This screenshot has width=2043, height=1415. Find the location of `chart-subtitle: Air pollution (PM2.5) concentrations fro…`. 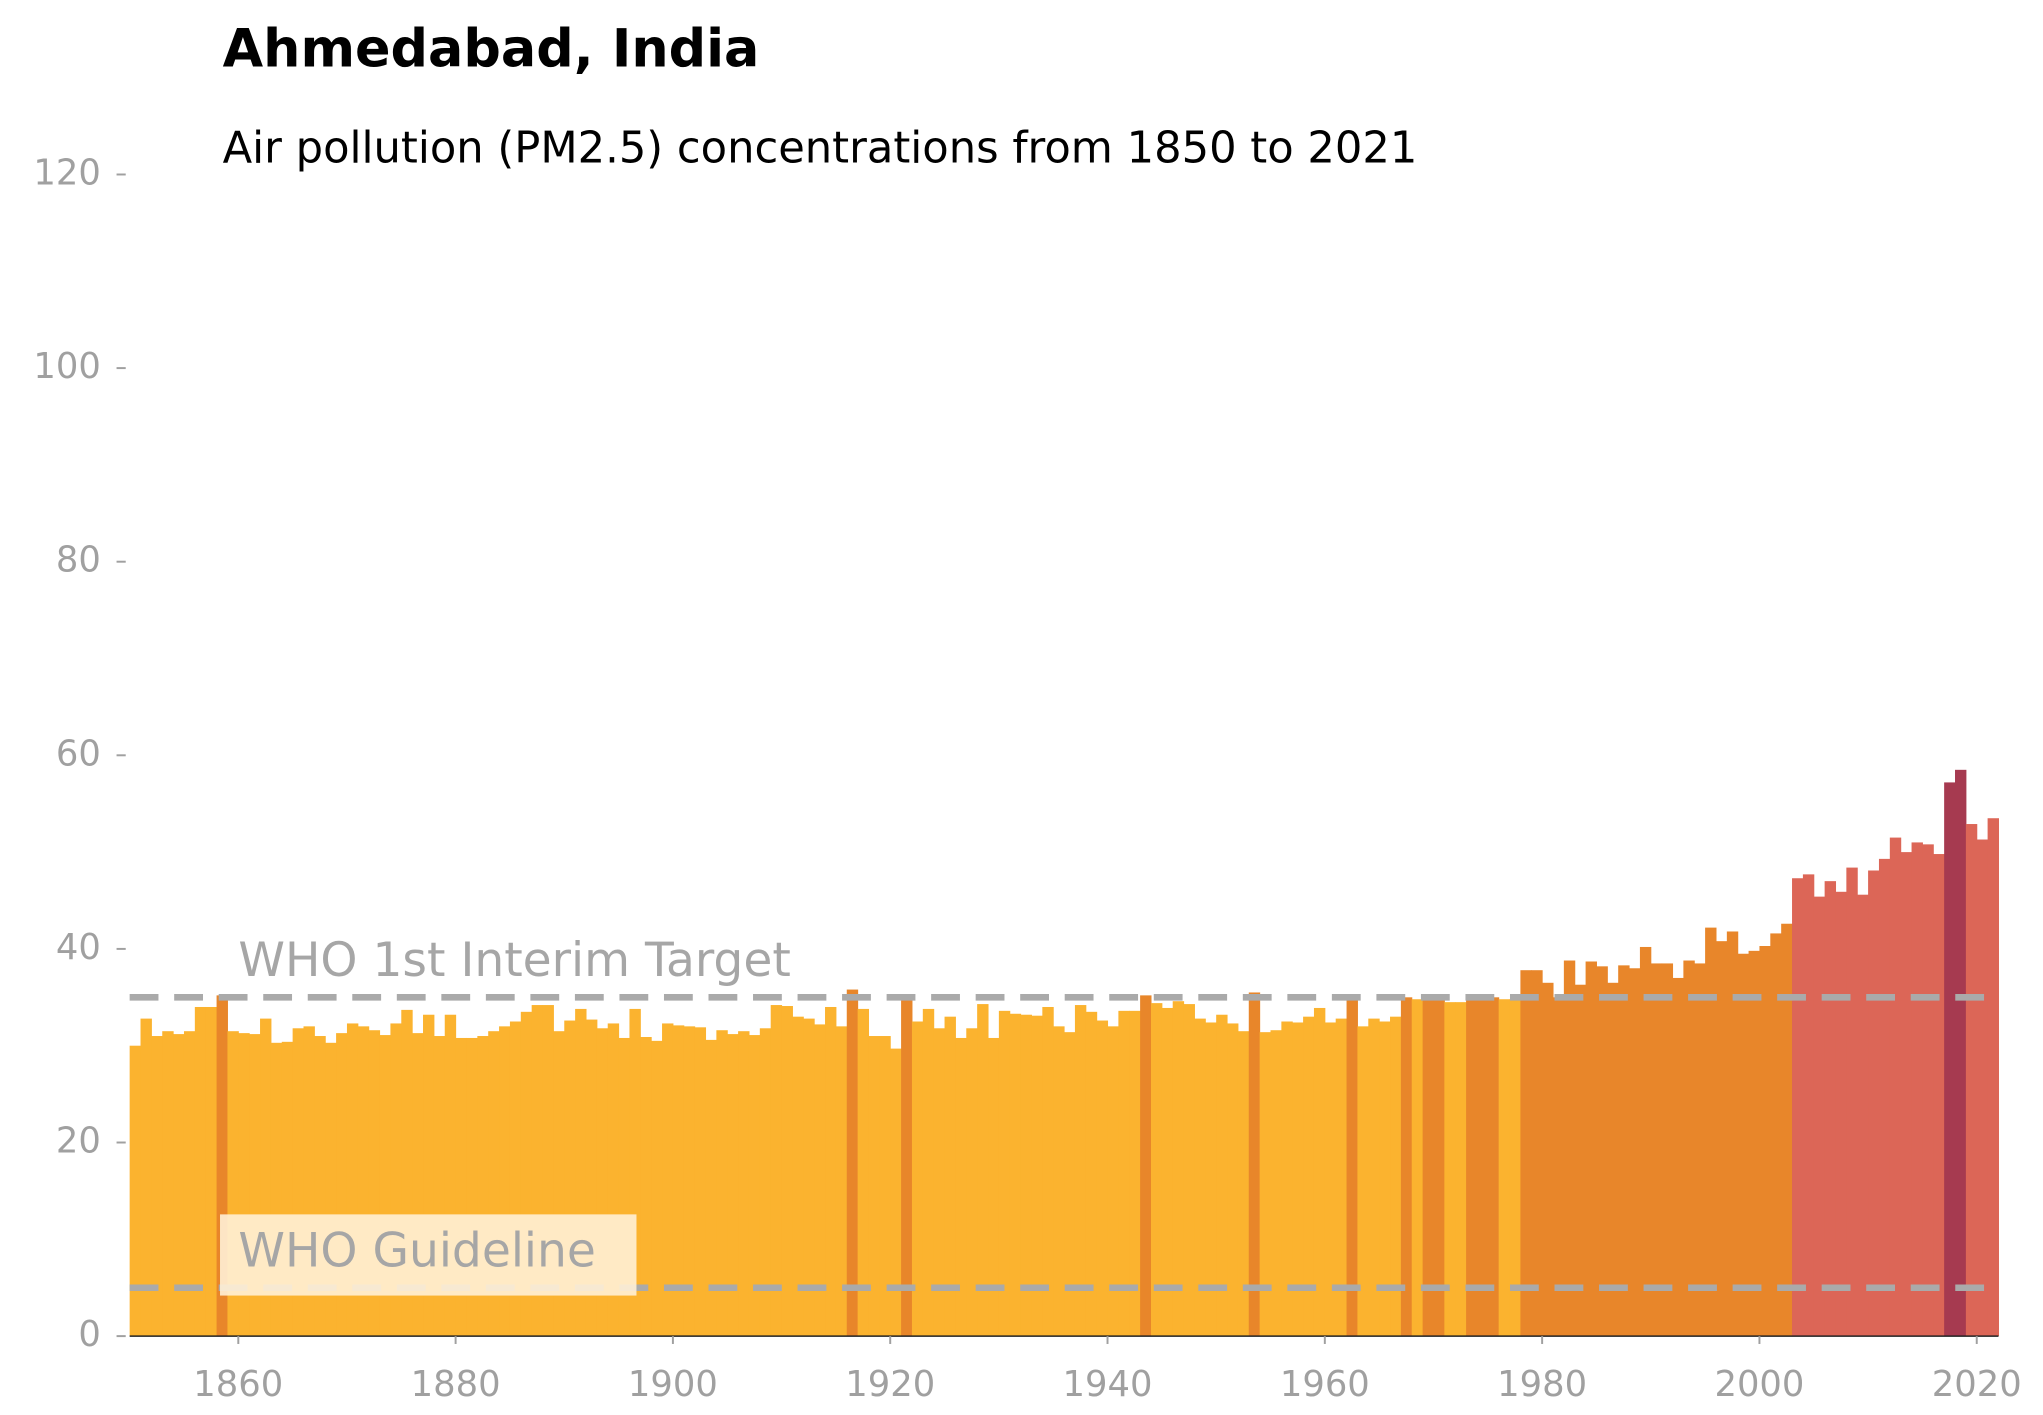

chart-subtitle: Air pollution (PM2.5) concentrations fro… is located at coordinates (820, 148).